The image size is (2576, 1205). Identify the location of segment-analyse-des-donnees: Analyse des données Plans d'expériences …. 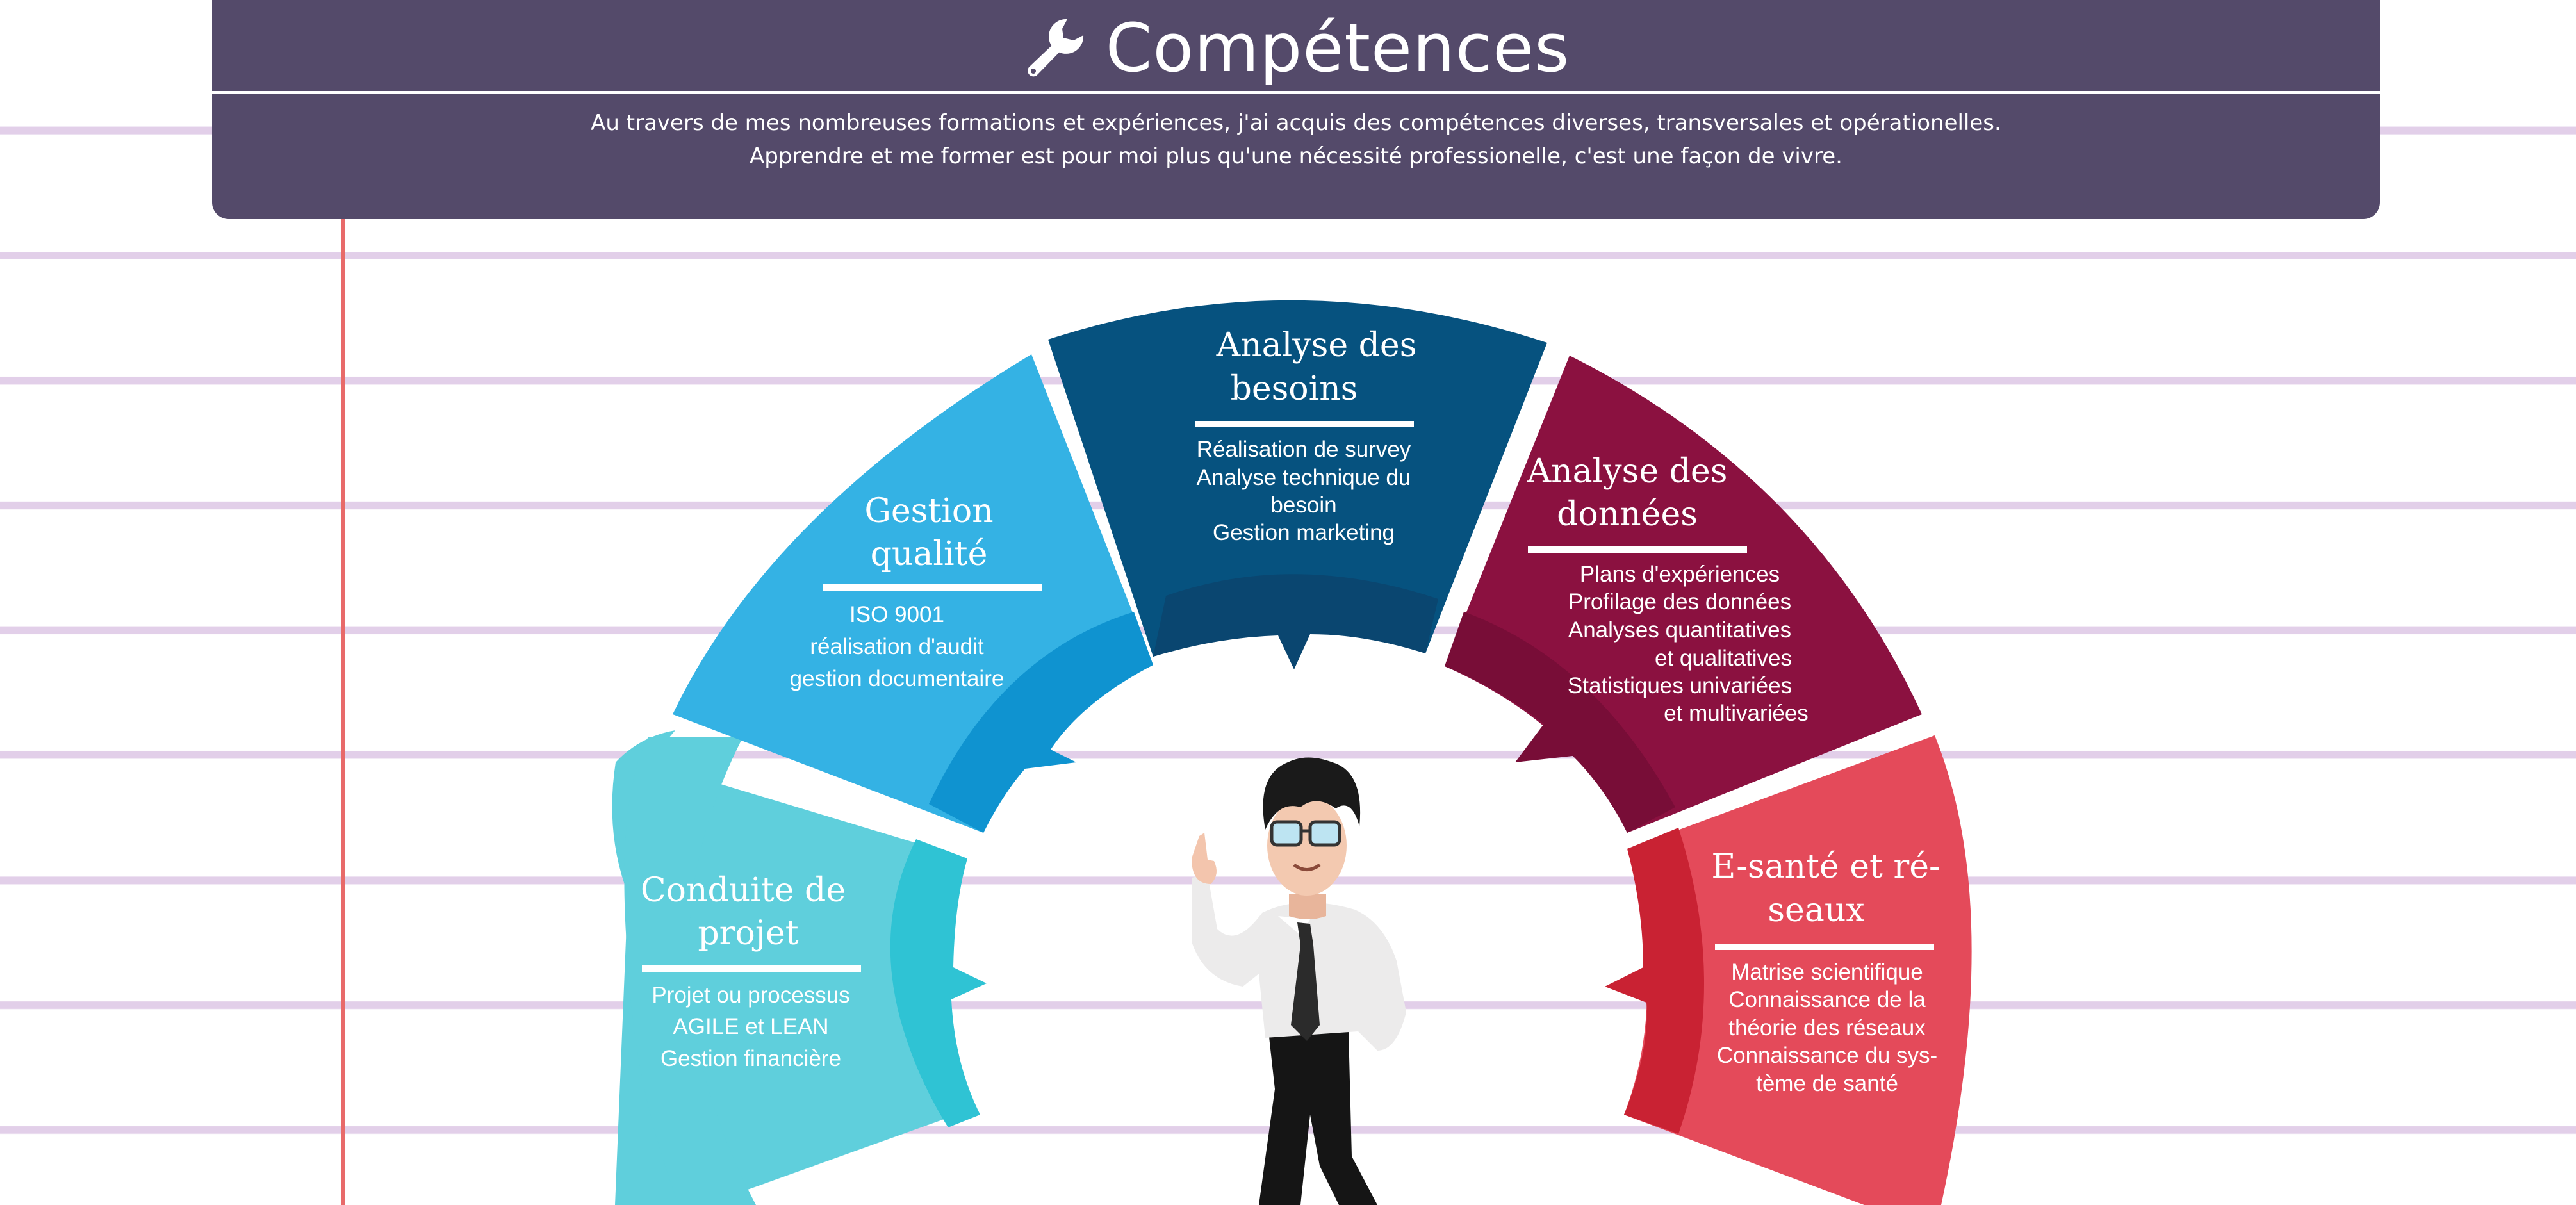
(1684, 594).